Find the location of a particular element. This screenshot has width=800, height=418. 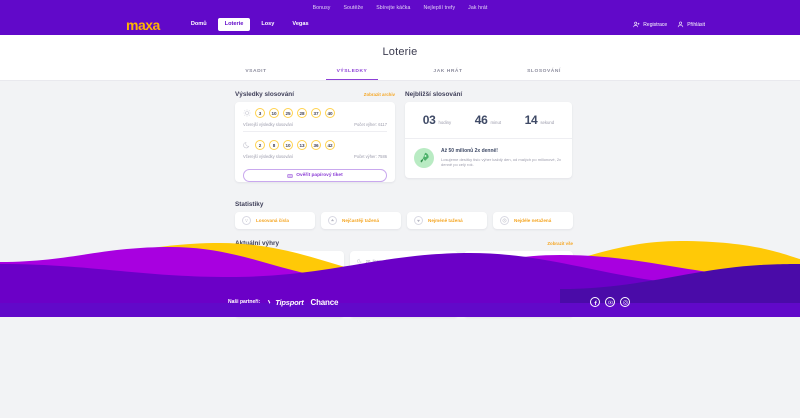

arrow-down-icon is located at coordinates (418, 220).